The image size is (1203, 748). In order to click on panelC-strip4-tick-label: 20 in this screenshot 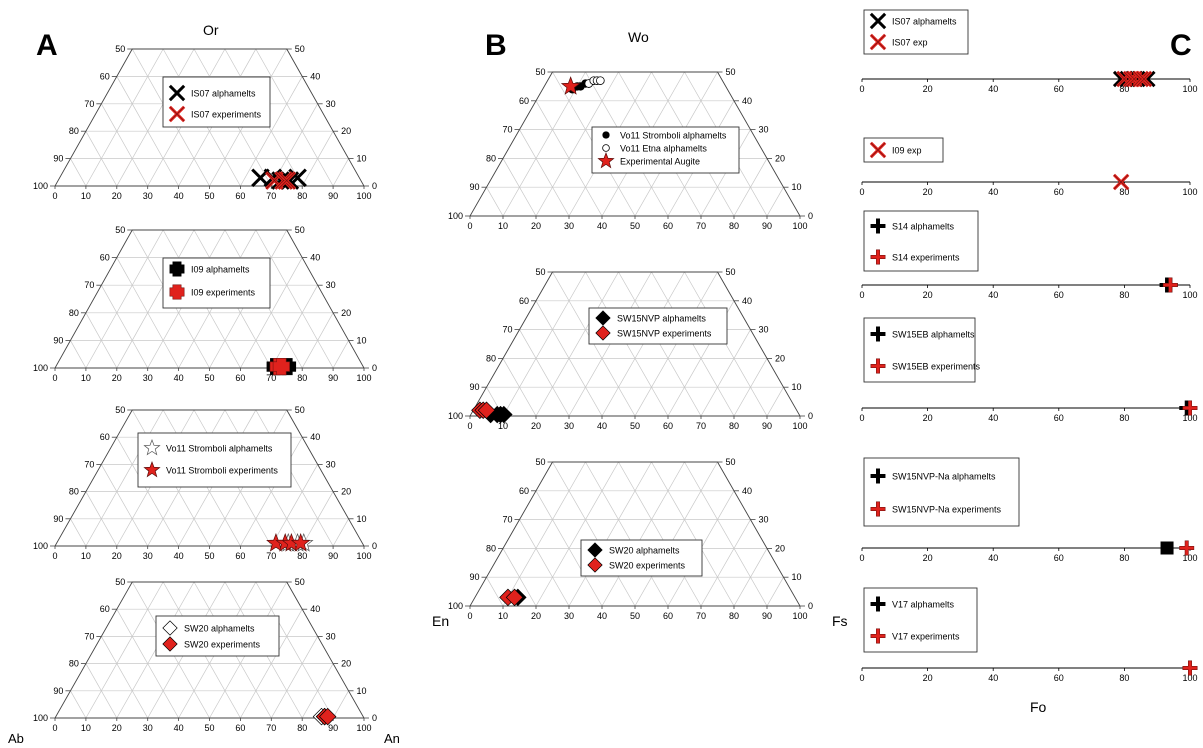, I will do `click(928, 418)`.